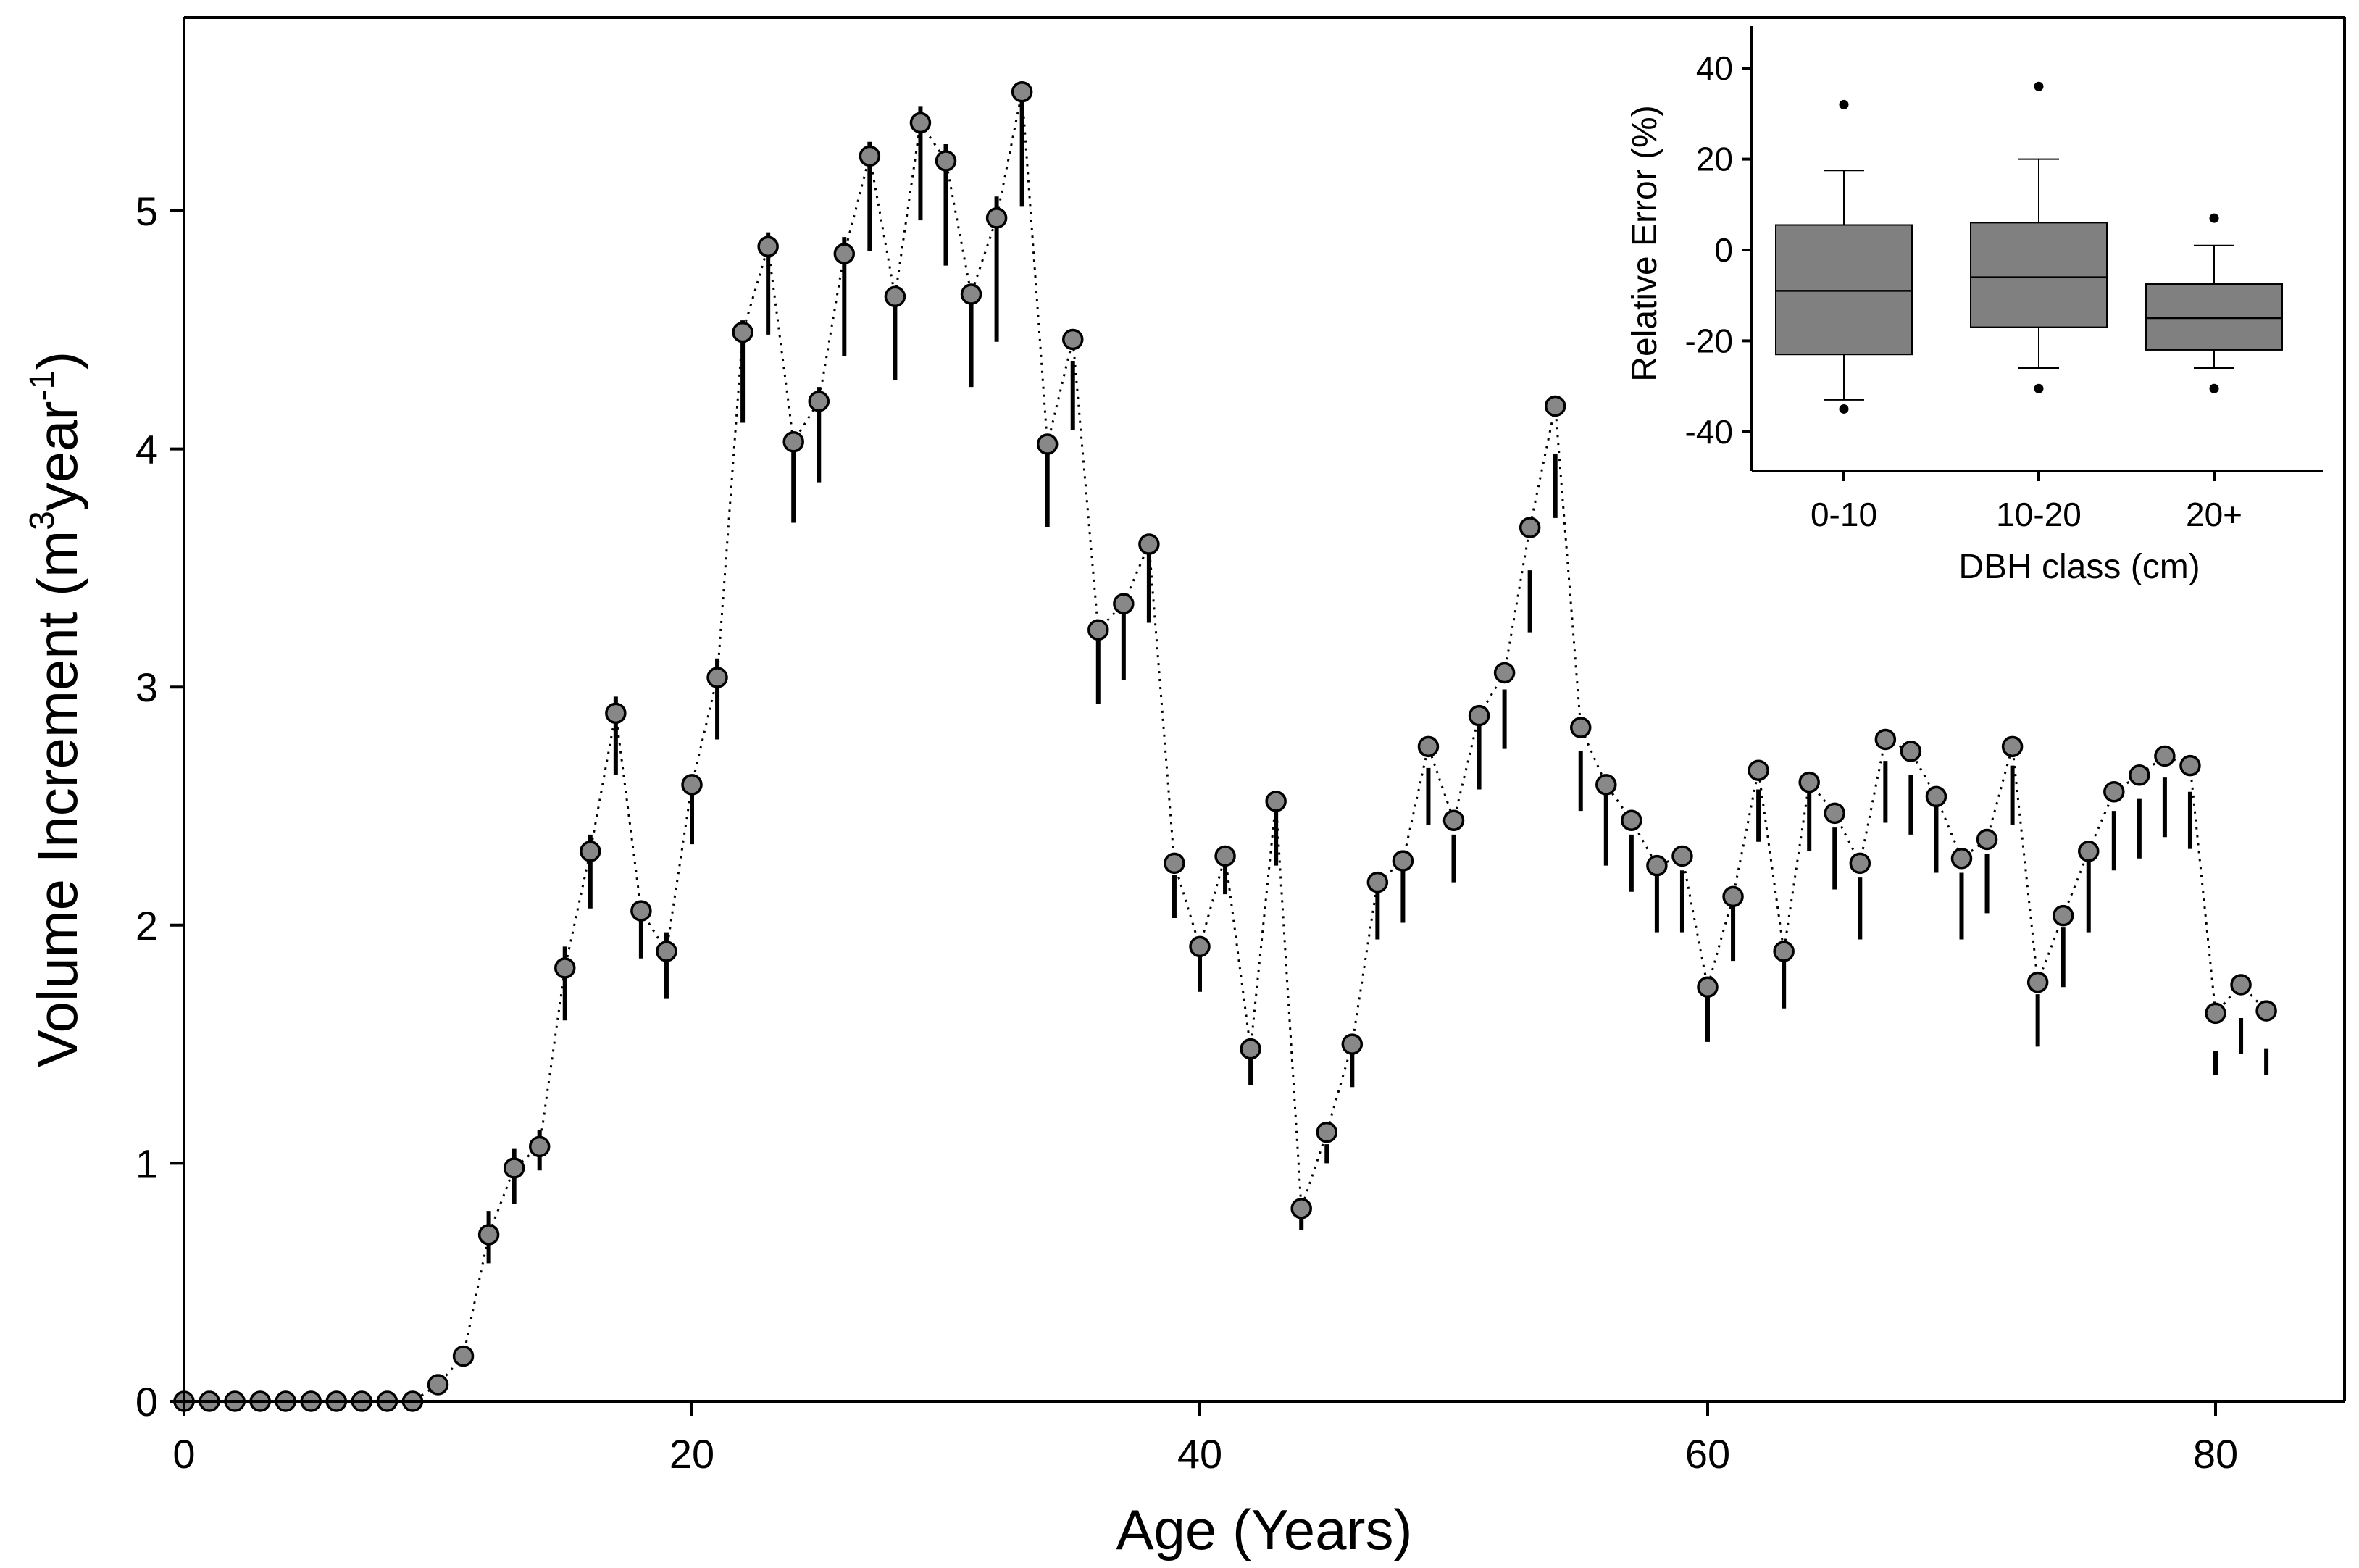 Image resolution: width=2359 pixels, height=1568 pixels. Describe the element at coordinates (146, 1163) in the screenshot. I see `y-tick-label: 1` at that location.